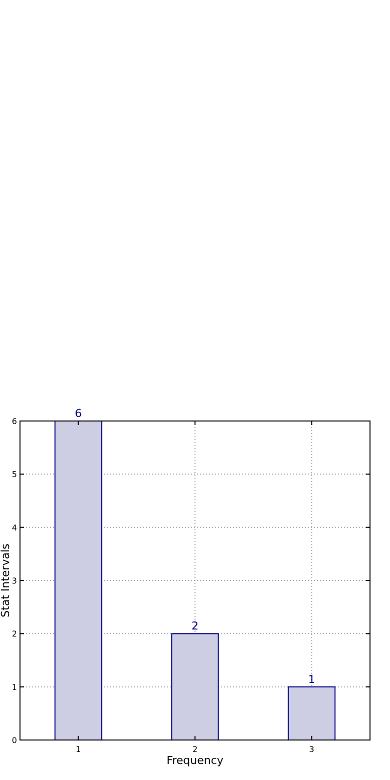 Image resolution: width=390 pixels, height=780 pixels. I want to click on y-tick-label: 1, so click(14, 687).